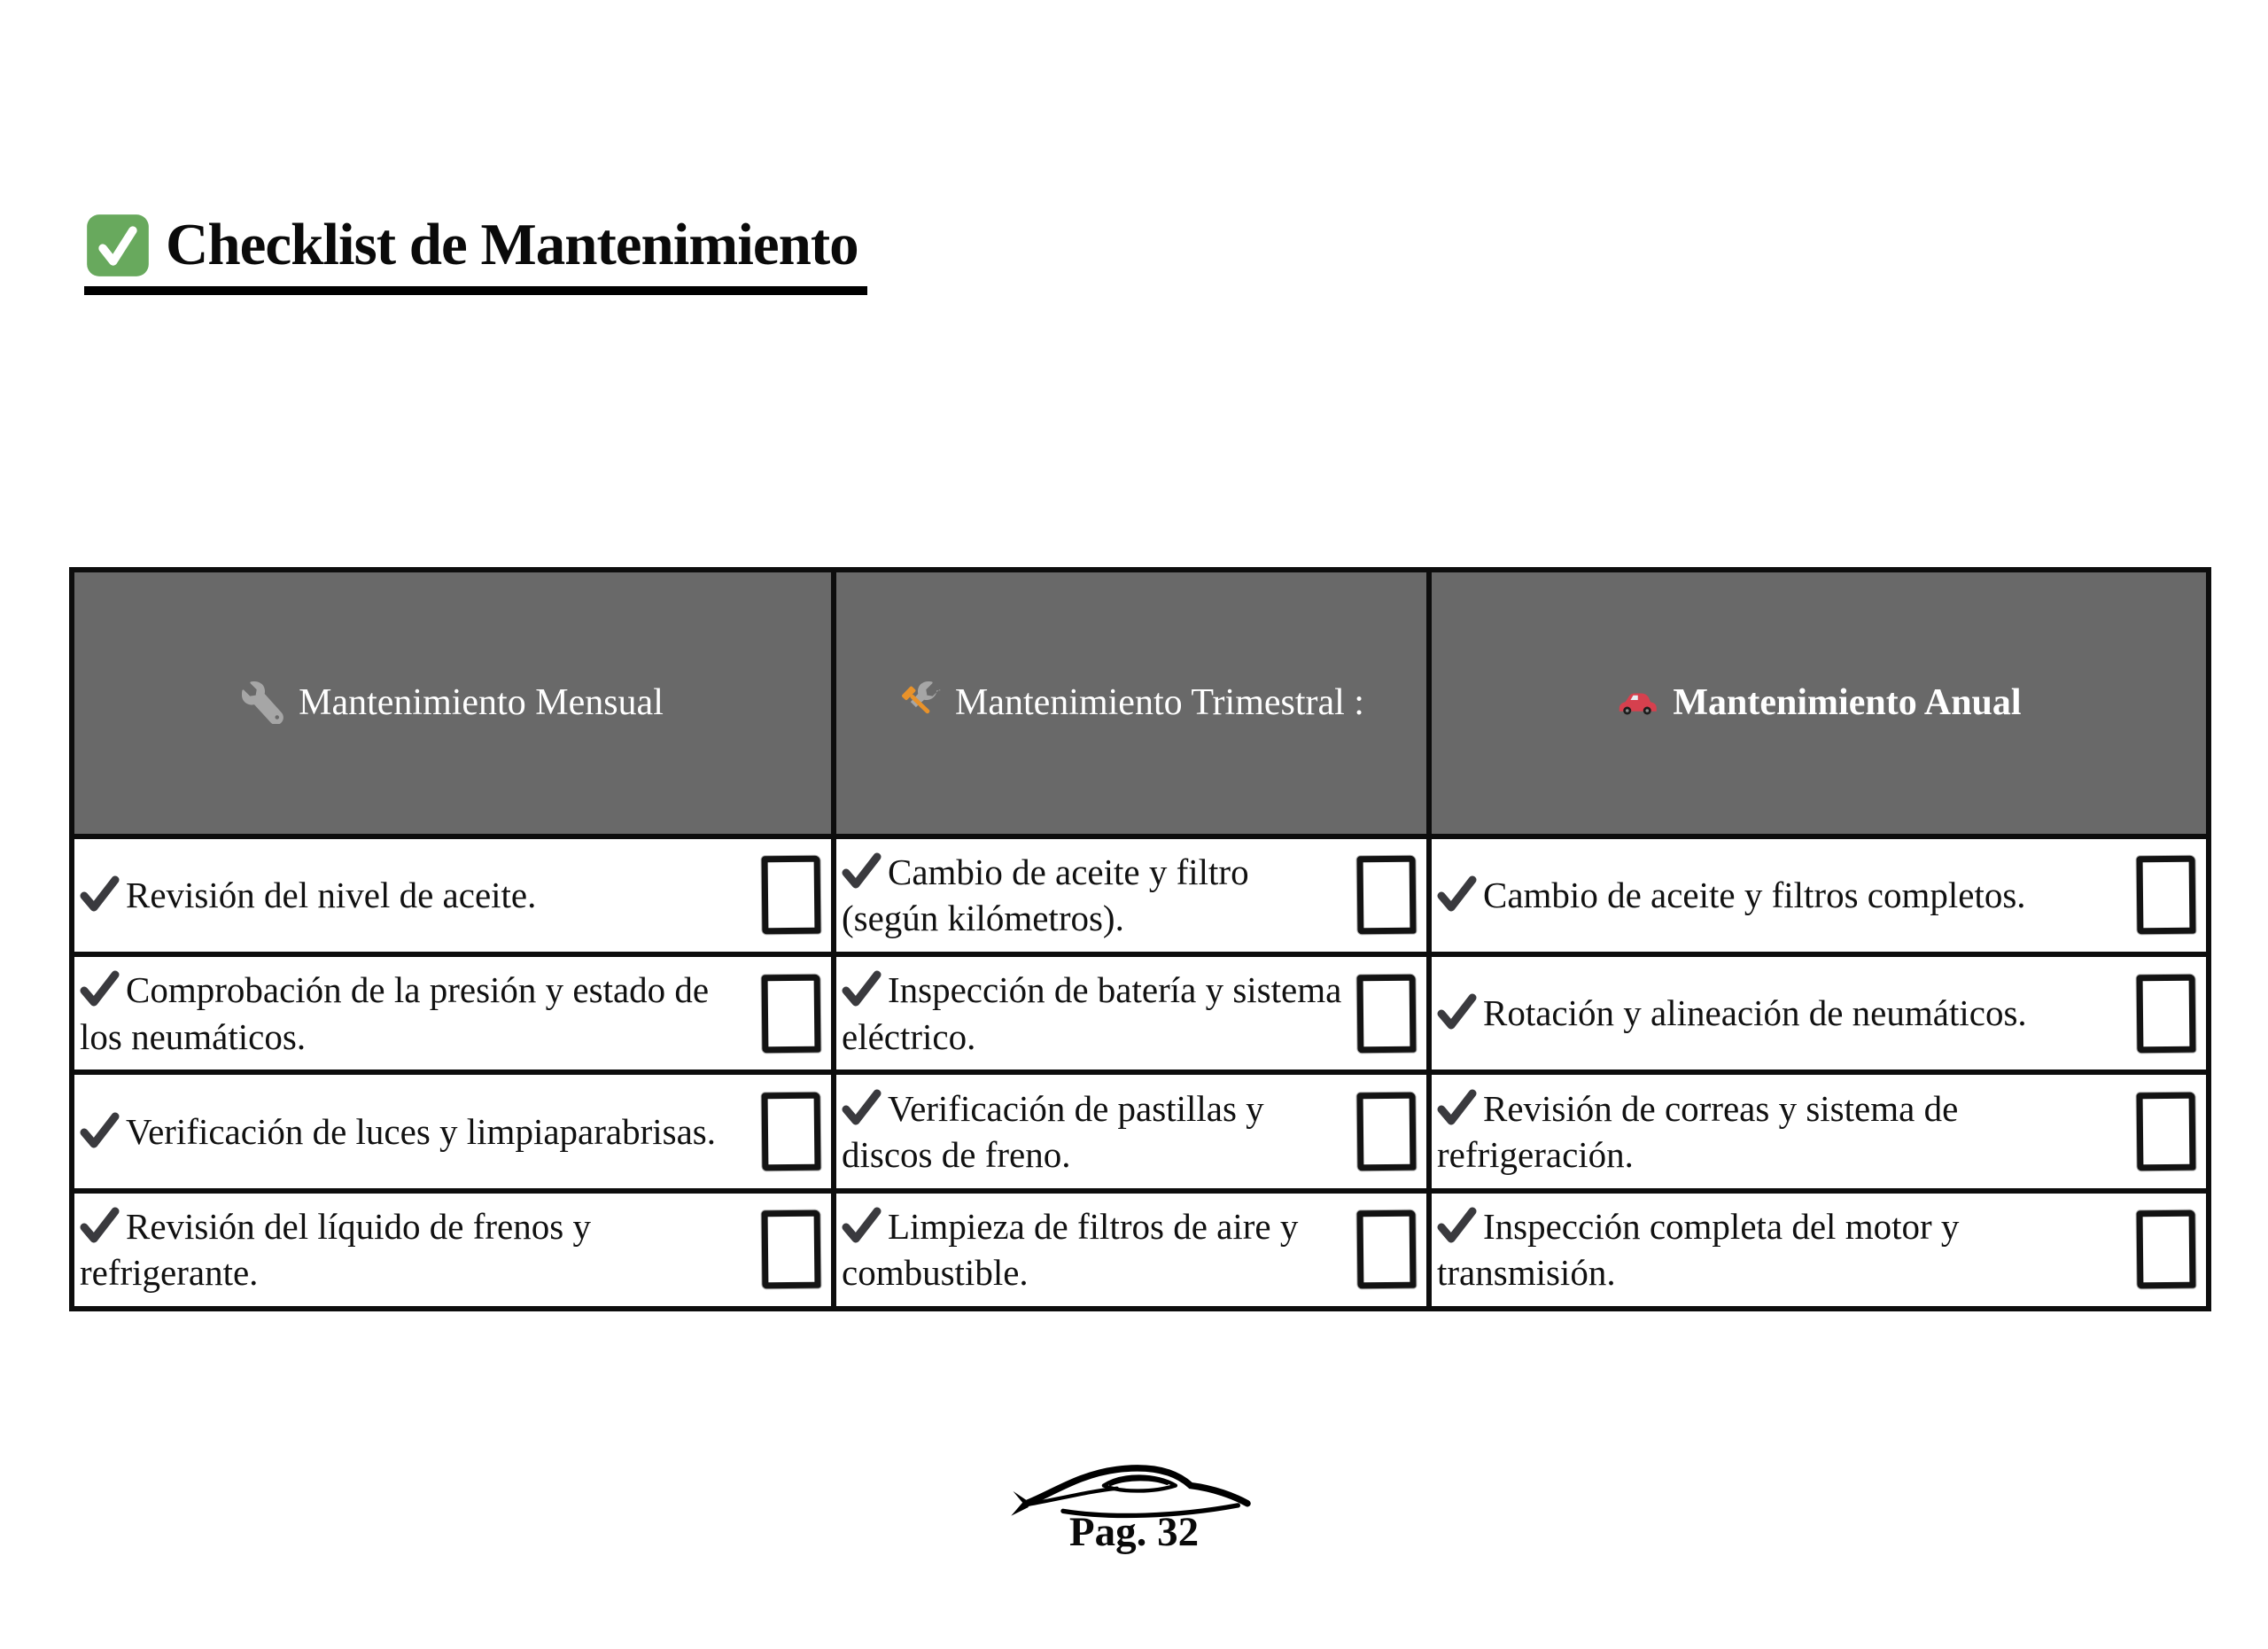 The image size is (2268, 1649). I want to click on page-title: Checklist de Mantenimiento, so click(475, 253).